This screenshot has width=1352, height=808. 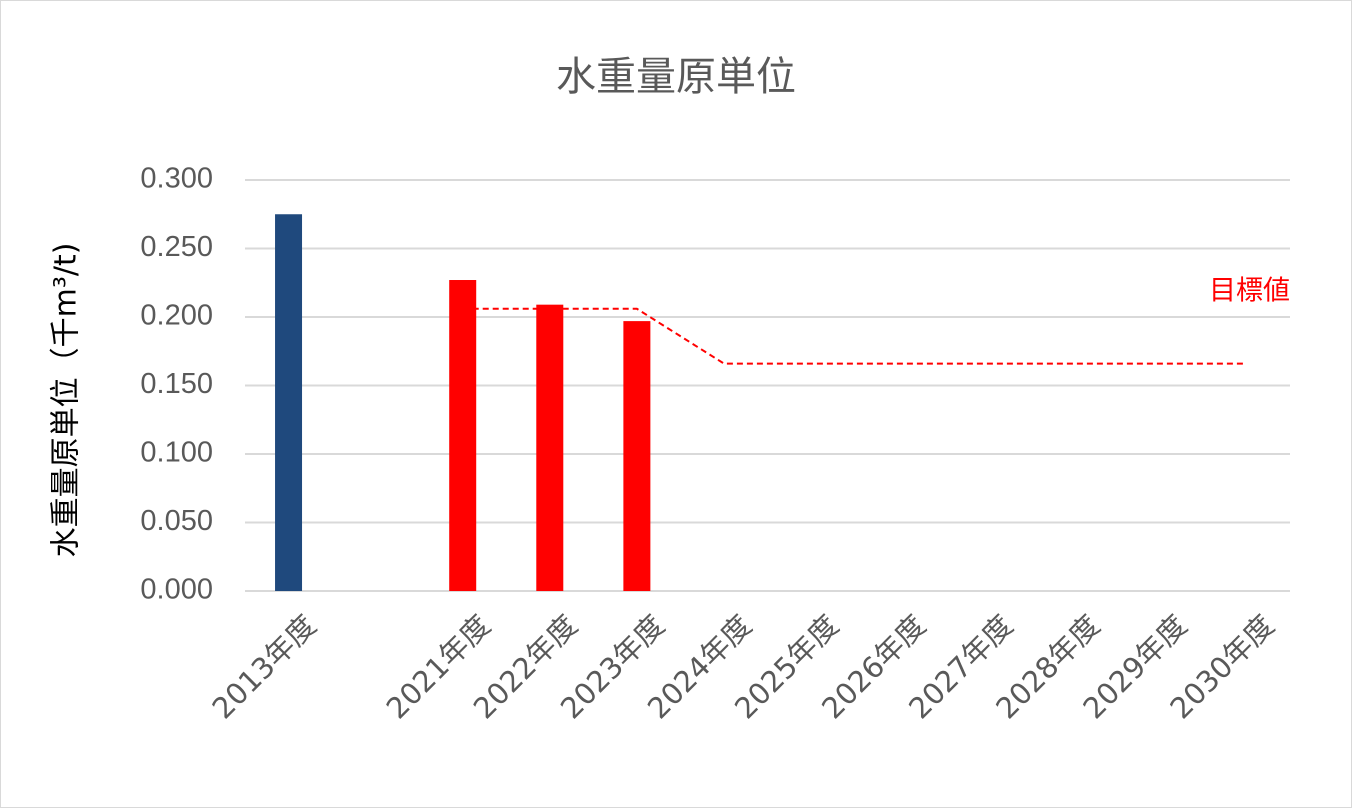 What do you see at coordinates (176, 521) in the screenshot?
I see `y-tick-label: 0.050` at bounding box center [176, 521].